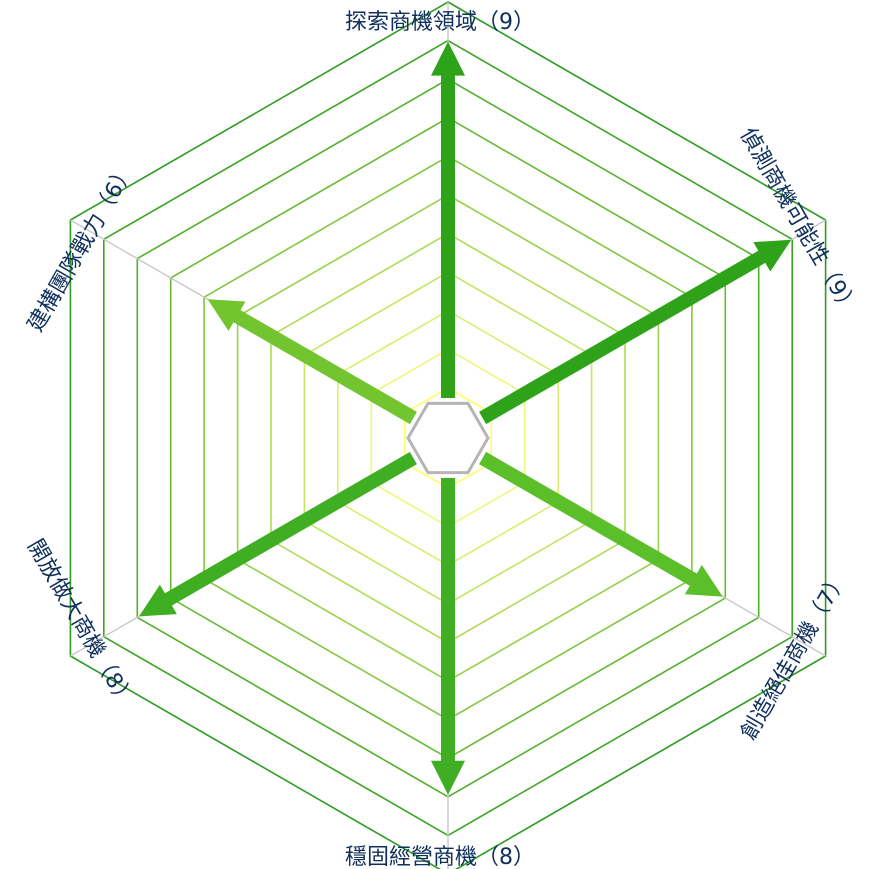 The width and height of the screenshot is (880, 869). What do you see at coordinates (440, 22) in the screenshot?
I see `axis-label: 探索商機領域（9）` at bounding box center [440, 22].